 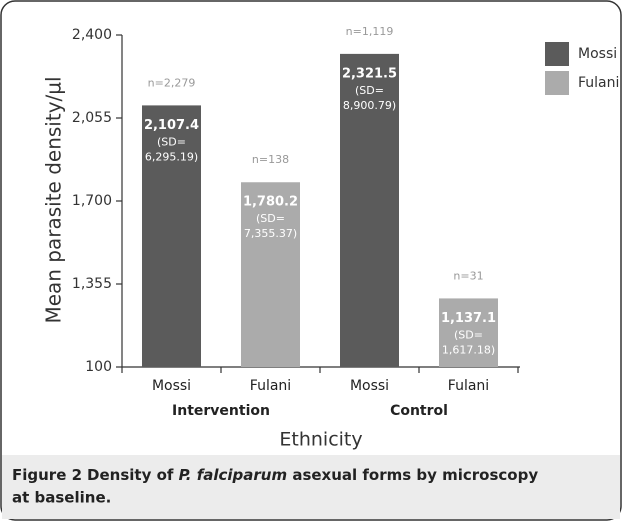 I want to click on n-label: n=1,119, so click(x=370, y=31).